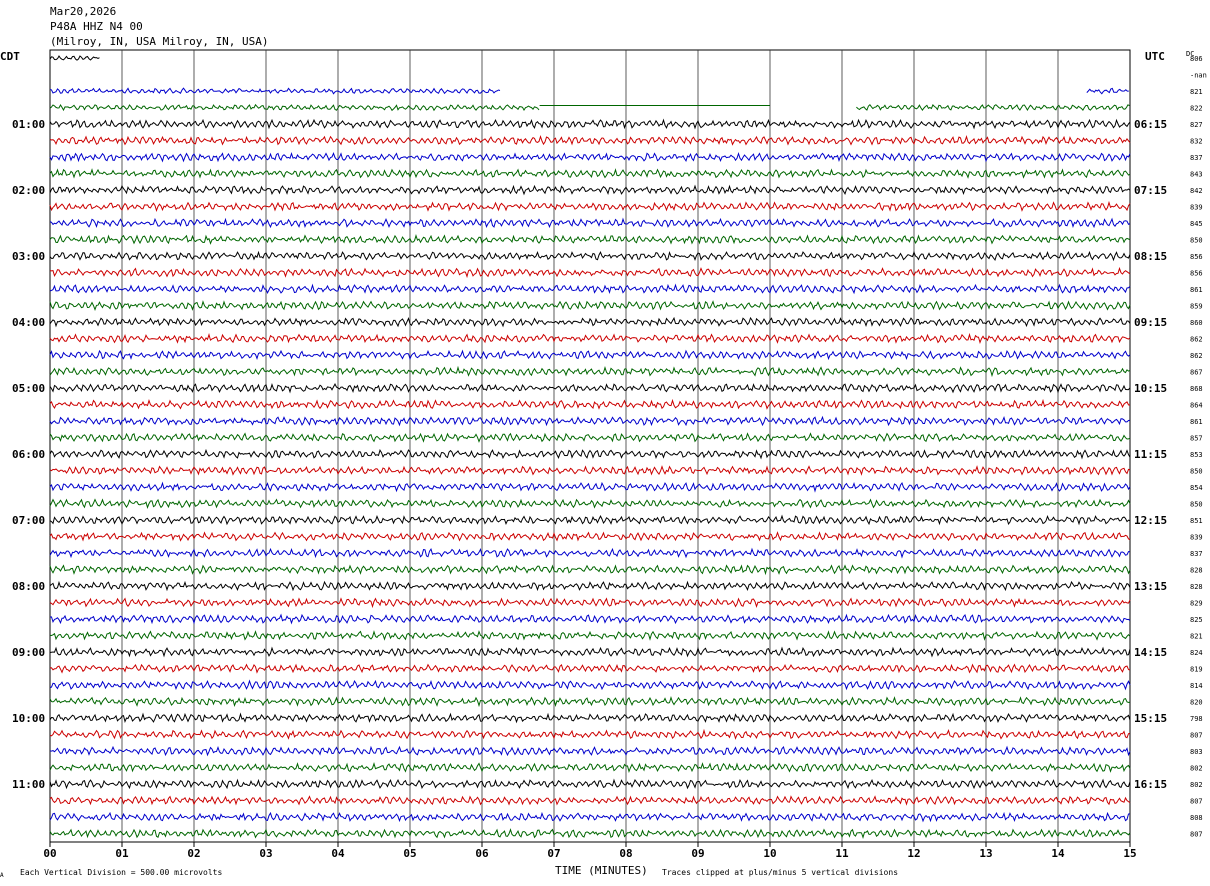 Image resolution: width=1210 pixels, height=886 pixels. Describe the element at coordinates (83, 11) in the screenshot. I see `chart-date: Mar20,2026` at that location.